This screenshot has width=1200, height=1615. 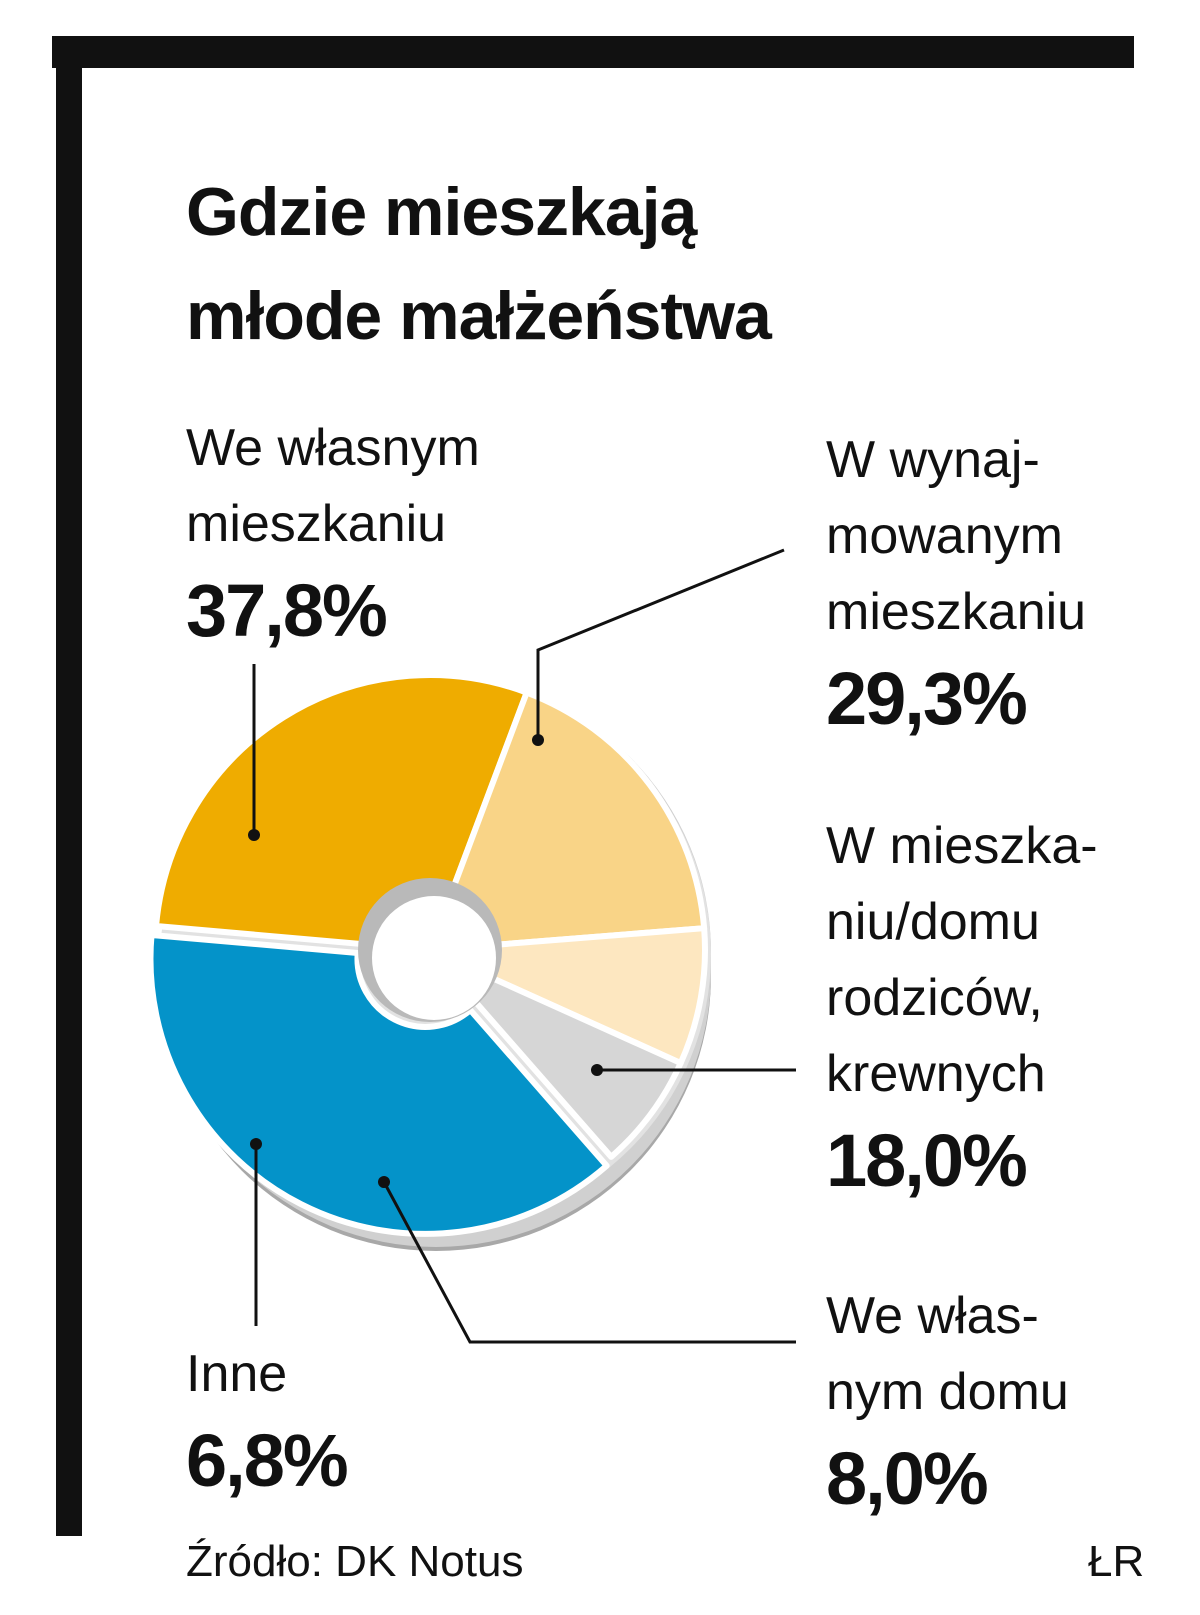 What do you see at coordinates (962, 846) in the screenshot?
I see `label-text: W mieszka-` at bounding box center [962, 846].